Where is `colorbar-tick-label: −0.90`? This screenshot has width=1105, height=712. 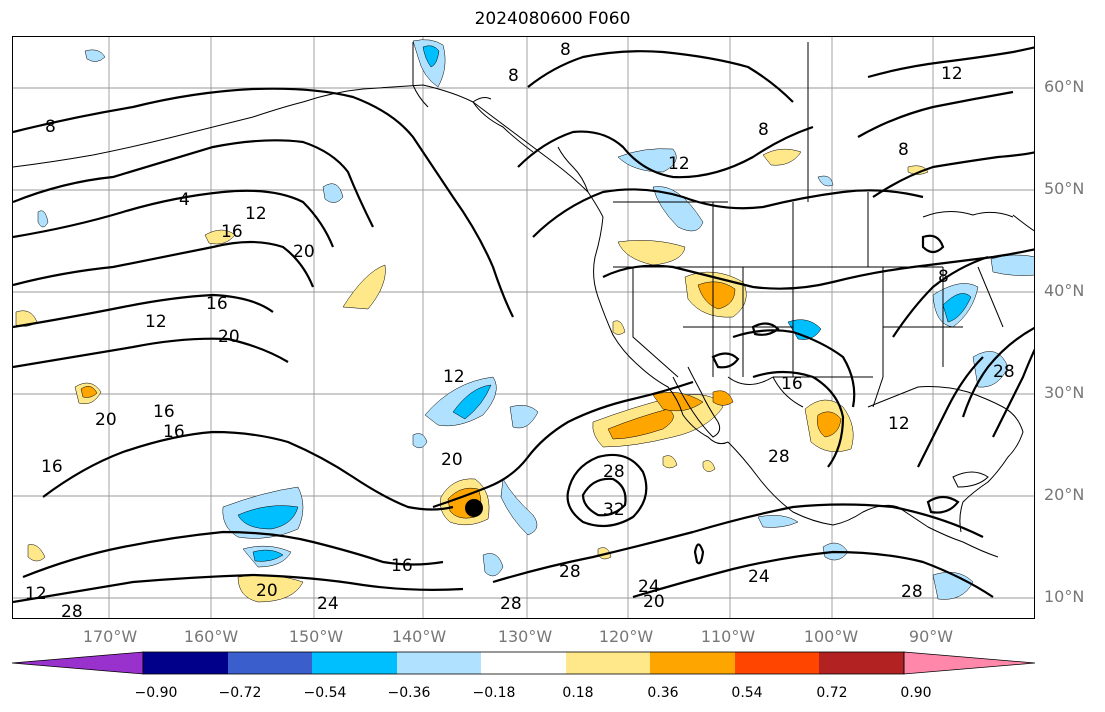
colorbar-tick-label: −0.90 is located at coordinates (156, 693).